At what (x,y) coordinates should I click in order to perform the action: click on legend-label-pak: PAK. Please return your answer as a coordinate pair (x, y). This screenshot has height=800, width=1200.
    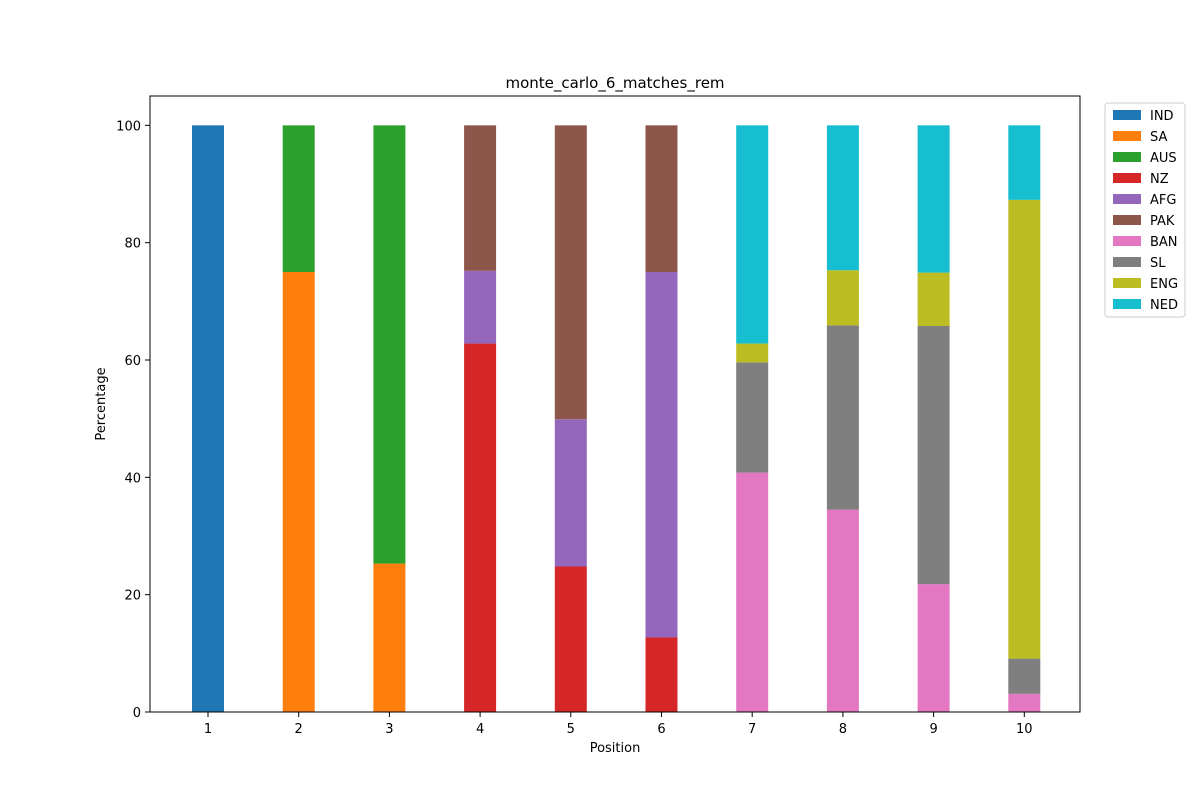
    Looking at the image, I should click on (1162, 221).